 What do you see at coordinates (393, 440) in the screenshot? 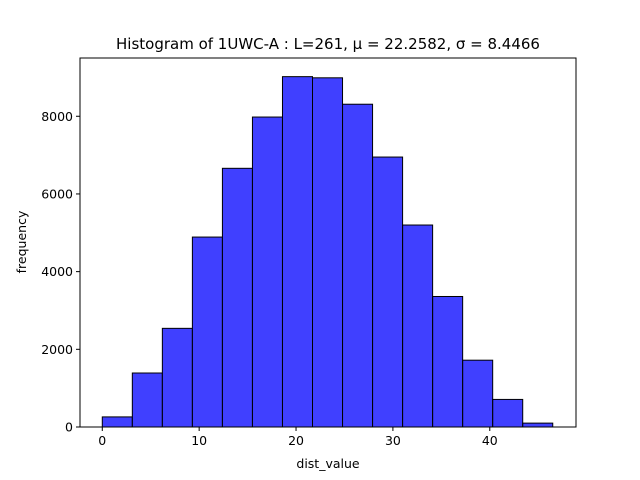
I see `x-tick-label: 30` at bounding box center [393, 440].